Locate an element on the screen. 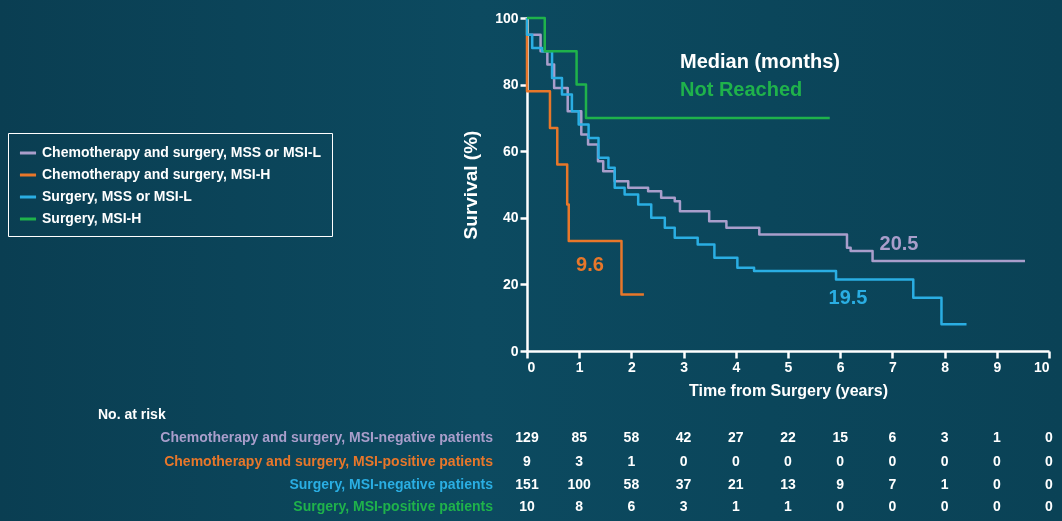 Image resolution: width=1062 pixels, height=521 pixels. text: 13 is located at coordinates (788, 484).